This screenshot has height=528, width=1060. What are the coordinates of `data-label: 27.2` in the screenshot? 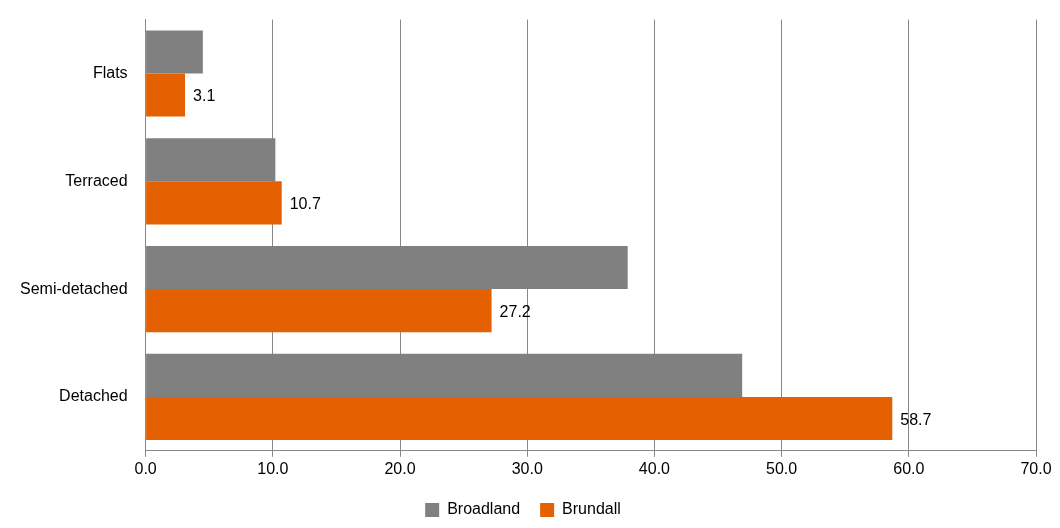 It's located at (515, 312).